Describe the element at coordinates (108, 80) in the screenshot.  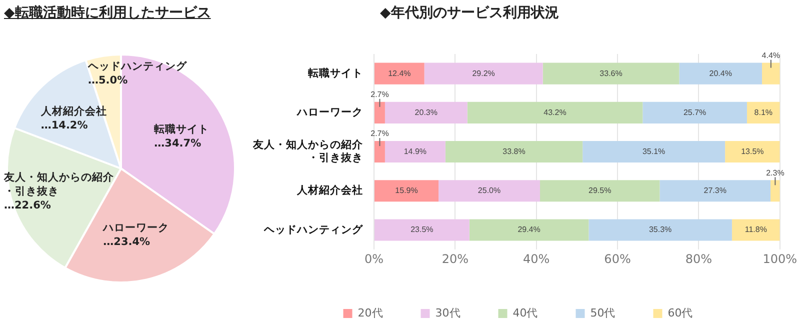
I see `data-label: …5.0%` at that location.